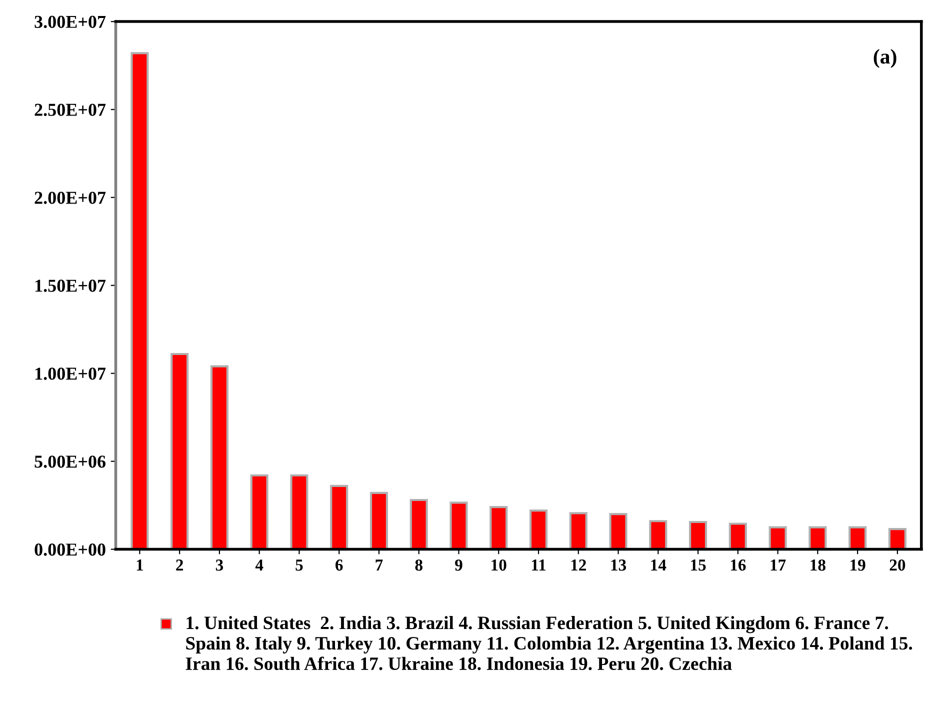 The width and height of the screenshot is (926, 718). What do you see at coordinates (70, 110) in the screenshot?
I see `y-tick-label: 2.50E+07` at bounding box center [70, 110].